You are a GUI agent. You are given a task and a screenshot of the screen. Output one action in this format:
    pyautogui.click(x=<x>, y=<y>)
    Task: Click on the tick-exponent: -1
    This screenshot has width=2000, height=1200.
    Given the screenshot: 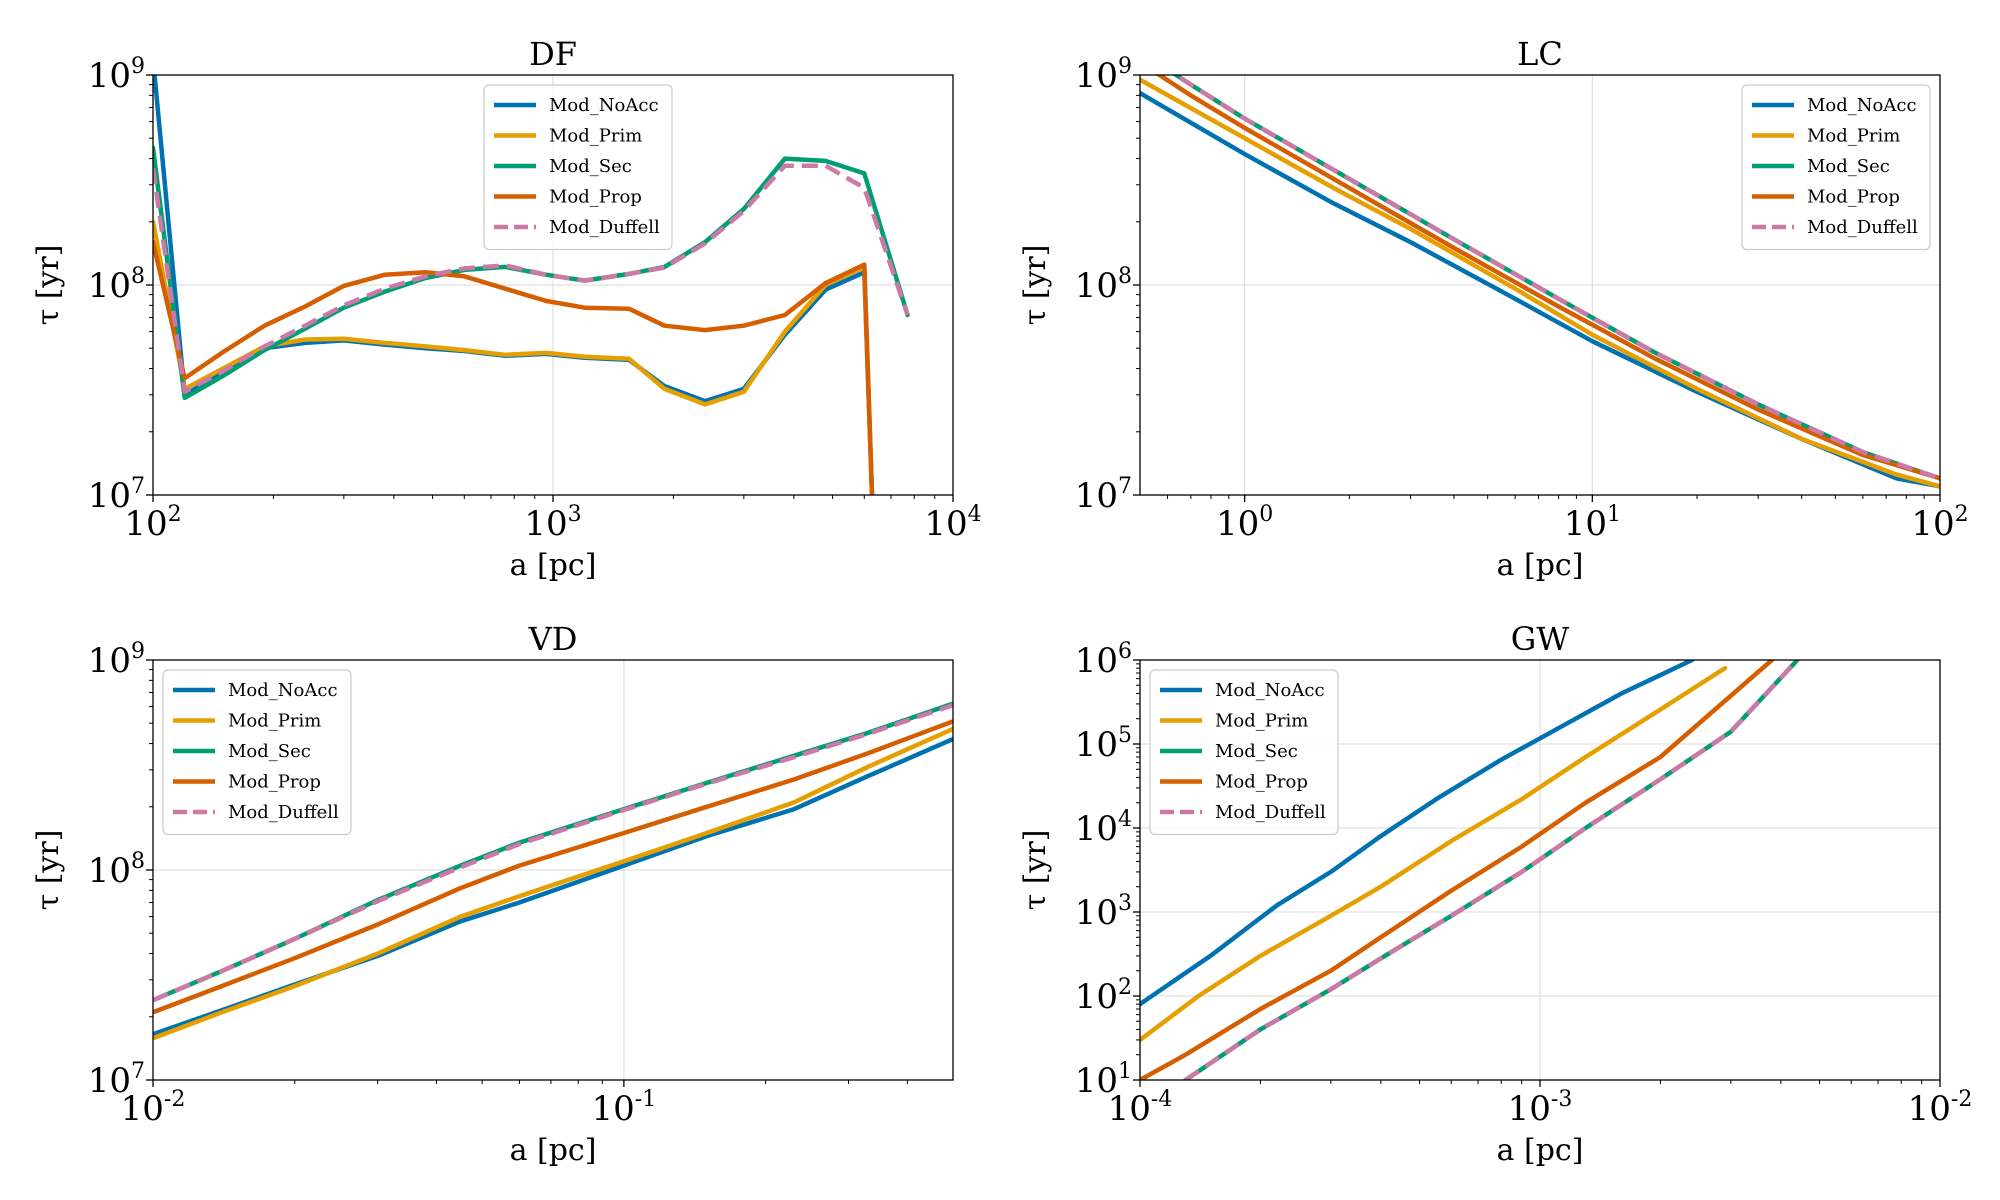 What is the action you would take?
    pyautogui.click(x=645, y=1099)
    